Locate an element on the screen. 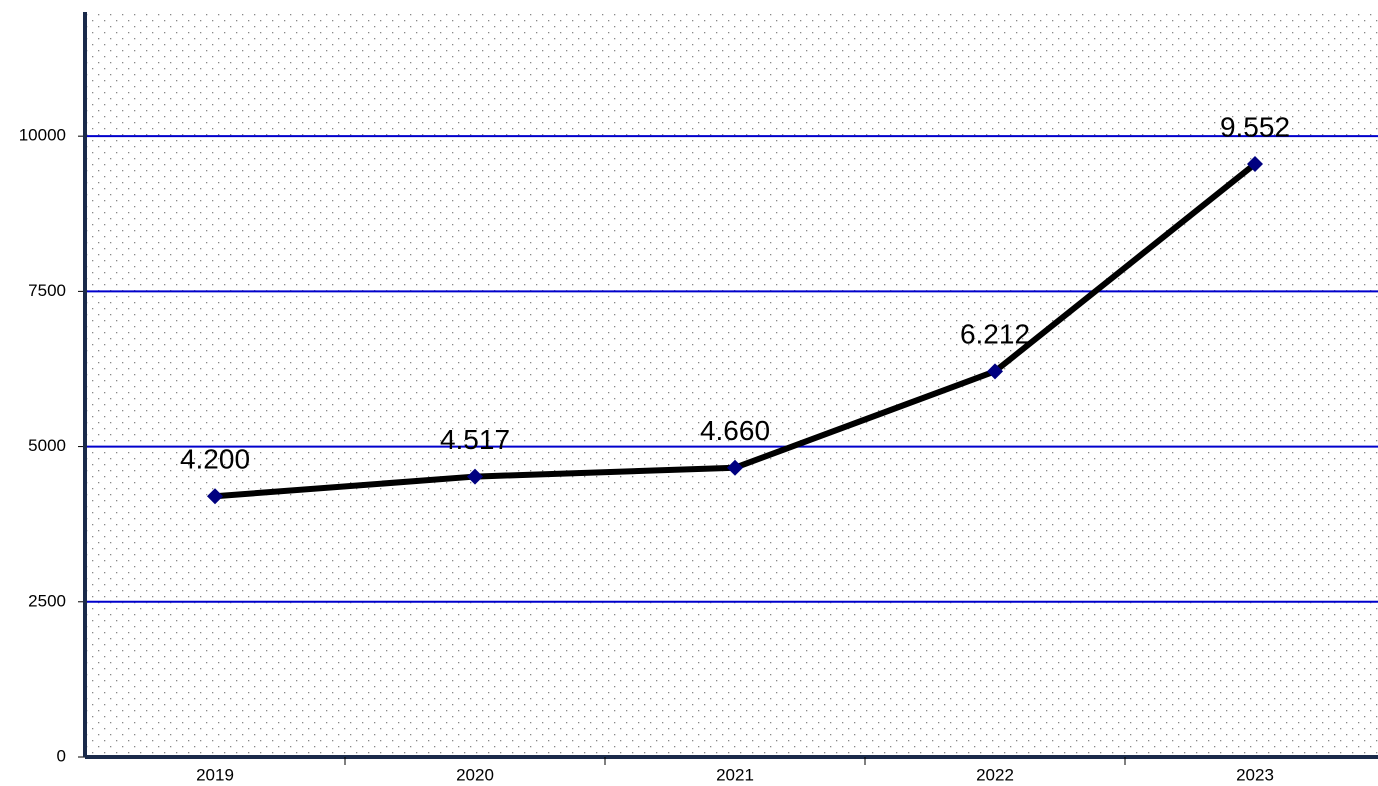 This screenshot has width=1378, height=786. x-tick-label: 2021 is located at coordinates (735, 774).